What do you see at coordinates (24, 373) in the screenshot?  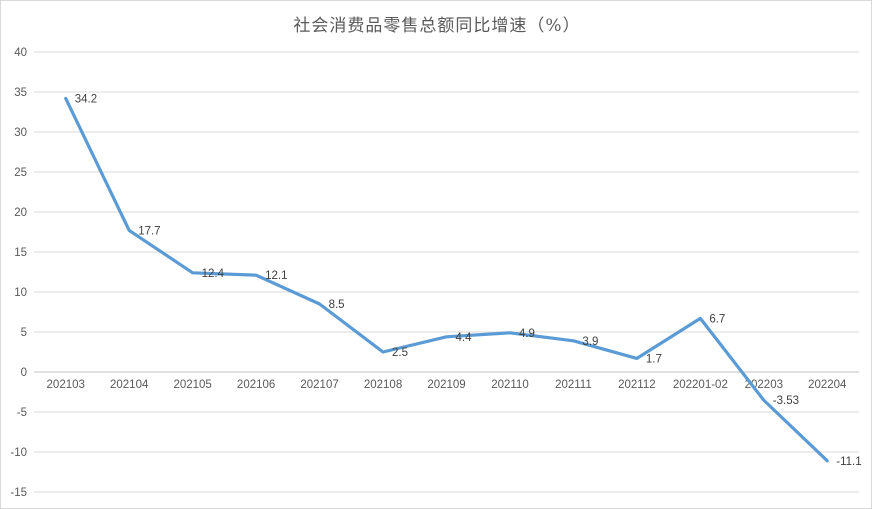 I see `y-axis-tick-label: 0` at bounding box center [24, 373].